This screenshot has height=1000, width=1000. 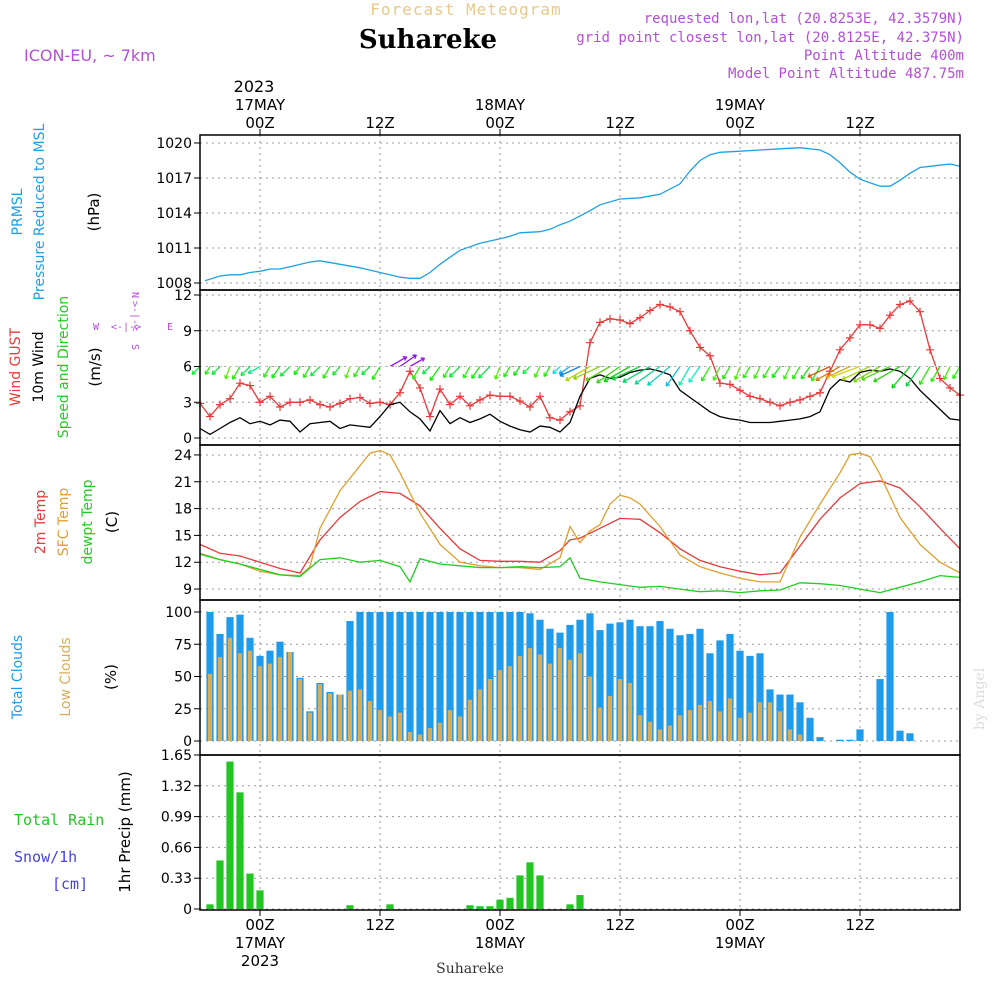 I want to click on panel-label: Speed and Direction, so click(x=64, y=367).